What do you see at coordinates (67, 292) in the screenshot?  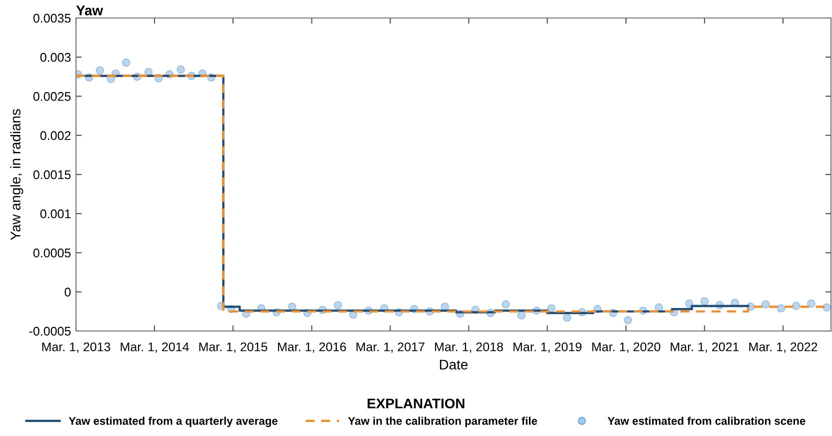 I see `y-tick-label: 0` at bounding box center [67, 292].